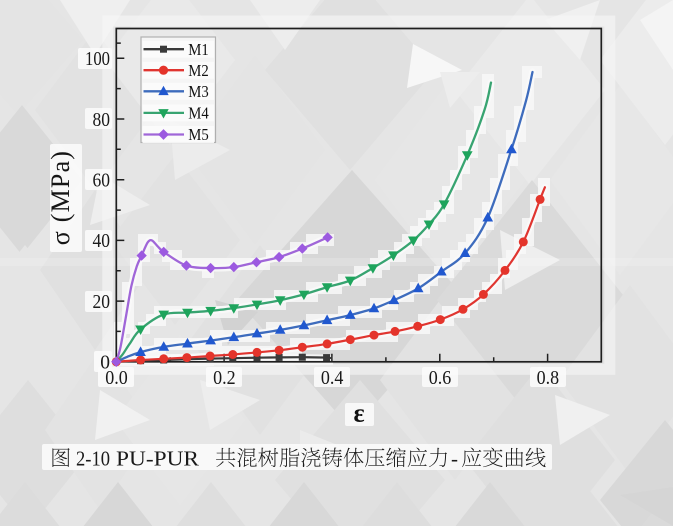 The width and height of the screenshot is (673, 526). I want to click on svg-text: M5, so click(198, 134).